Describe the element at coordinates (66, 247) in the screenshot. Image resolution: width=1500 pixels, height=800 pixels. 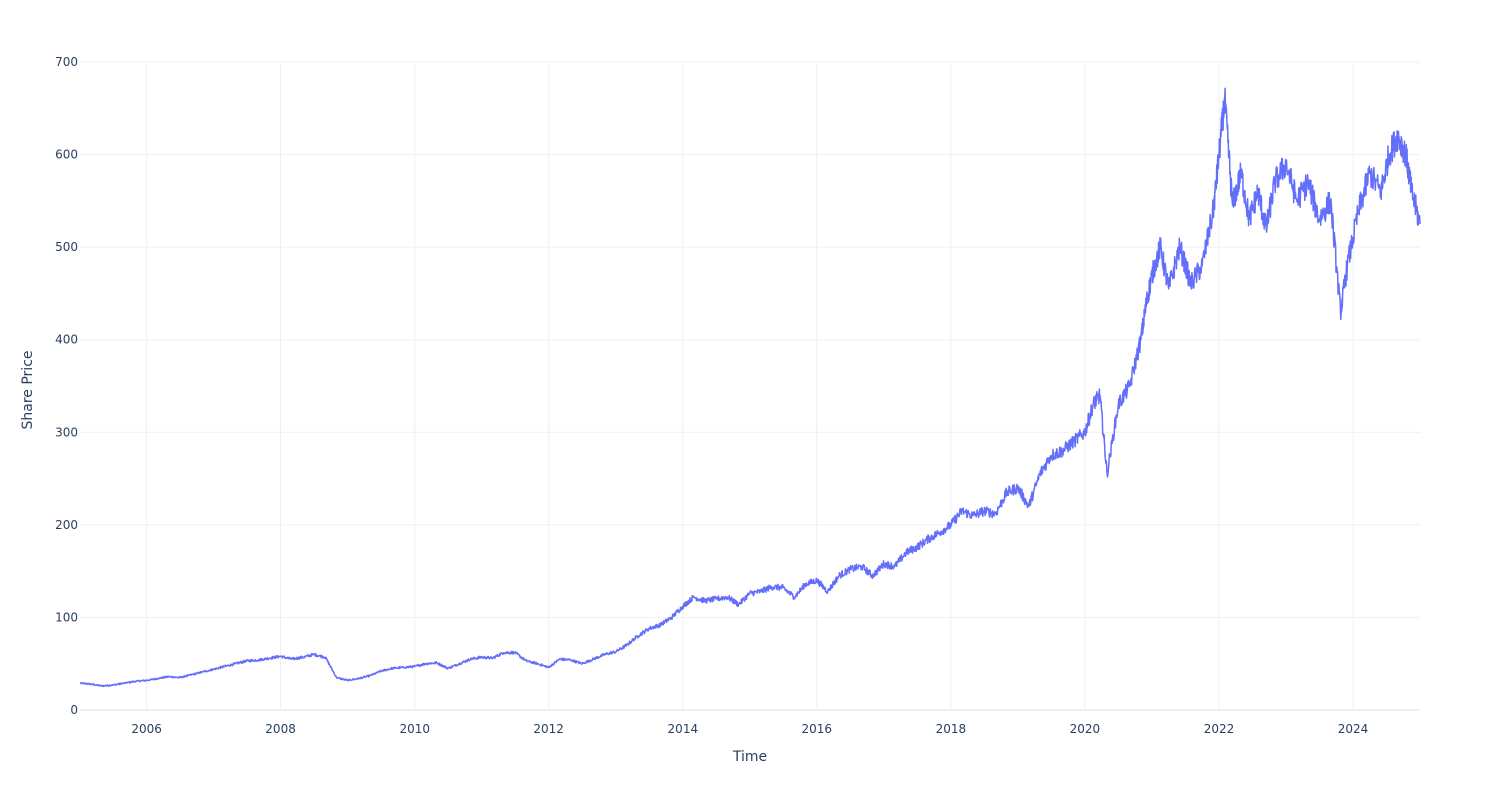
I see `y-tick-label: 500` at that location.